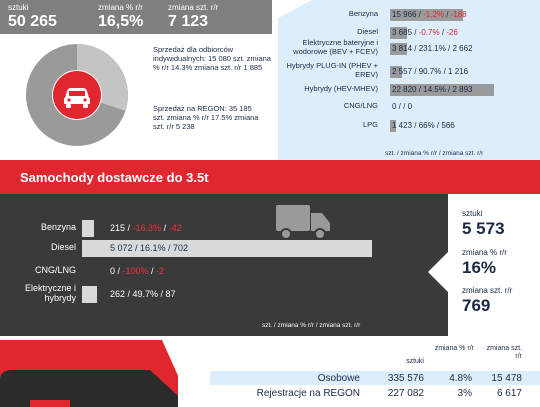 The width and height of the screenshot is (540, 407). I want to click on fuel-value: 2 557 / 90.7% / 1 216, so click(430, 71).